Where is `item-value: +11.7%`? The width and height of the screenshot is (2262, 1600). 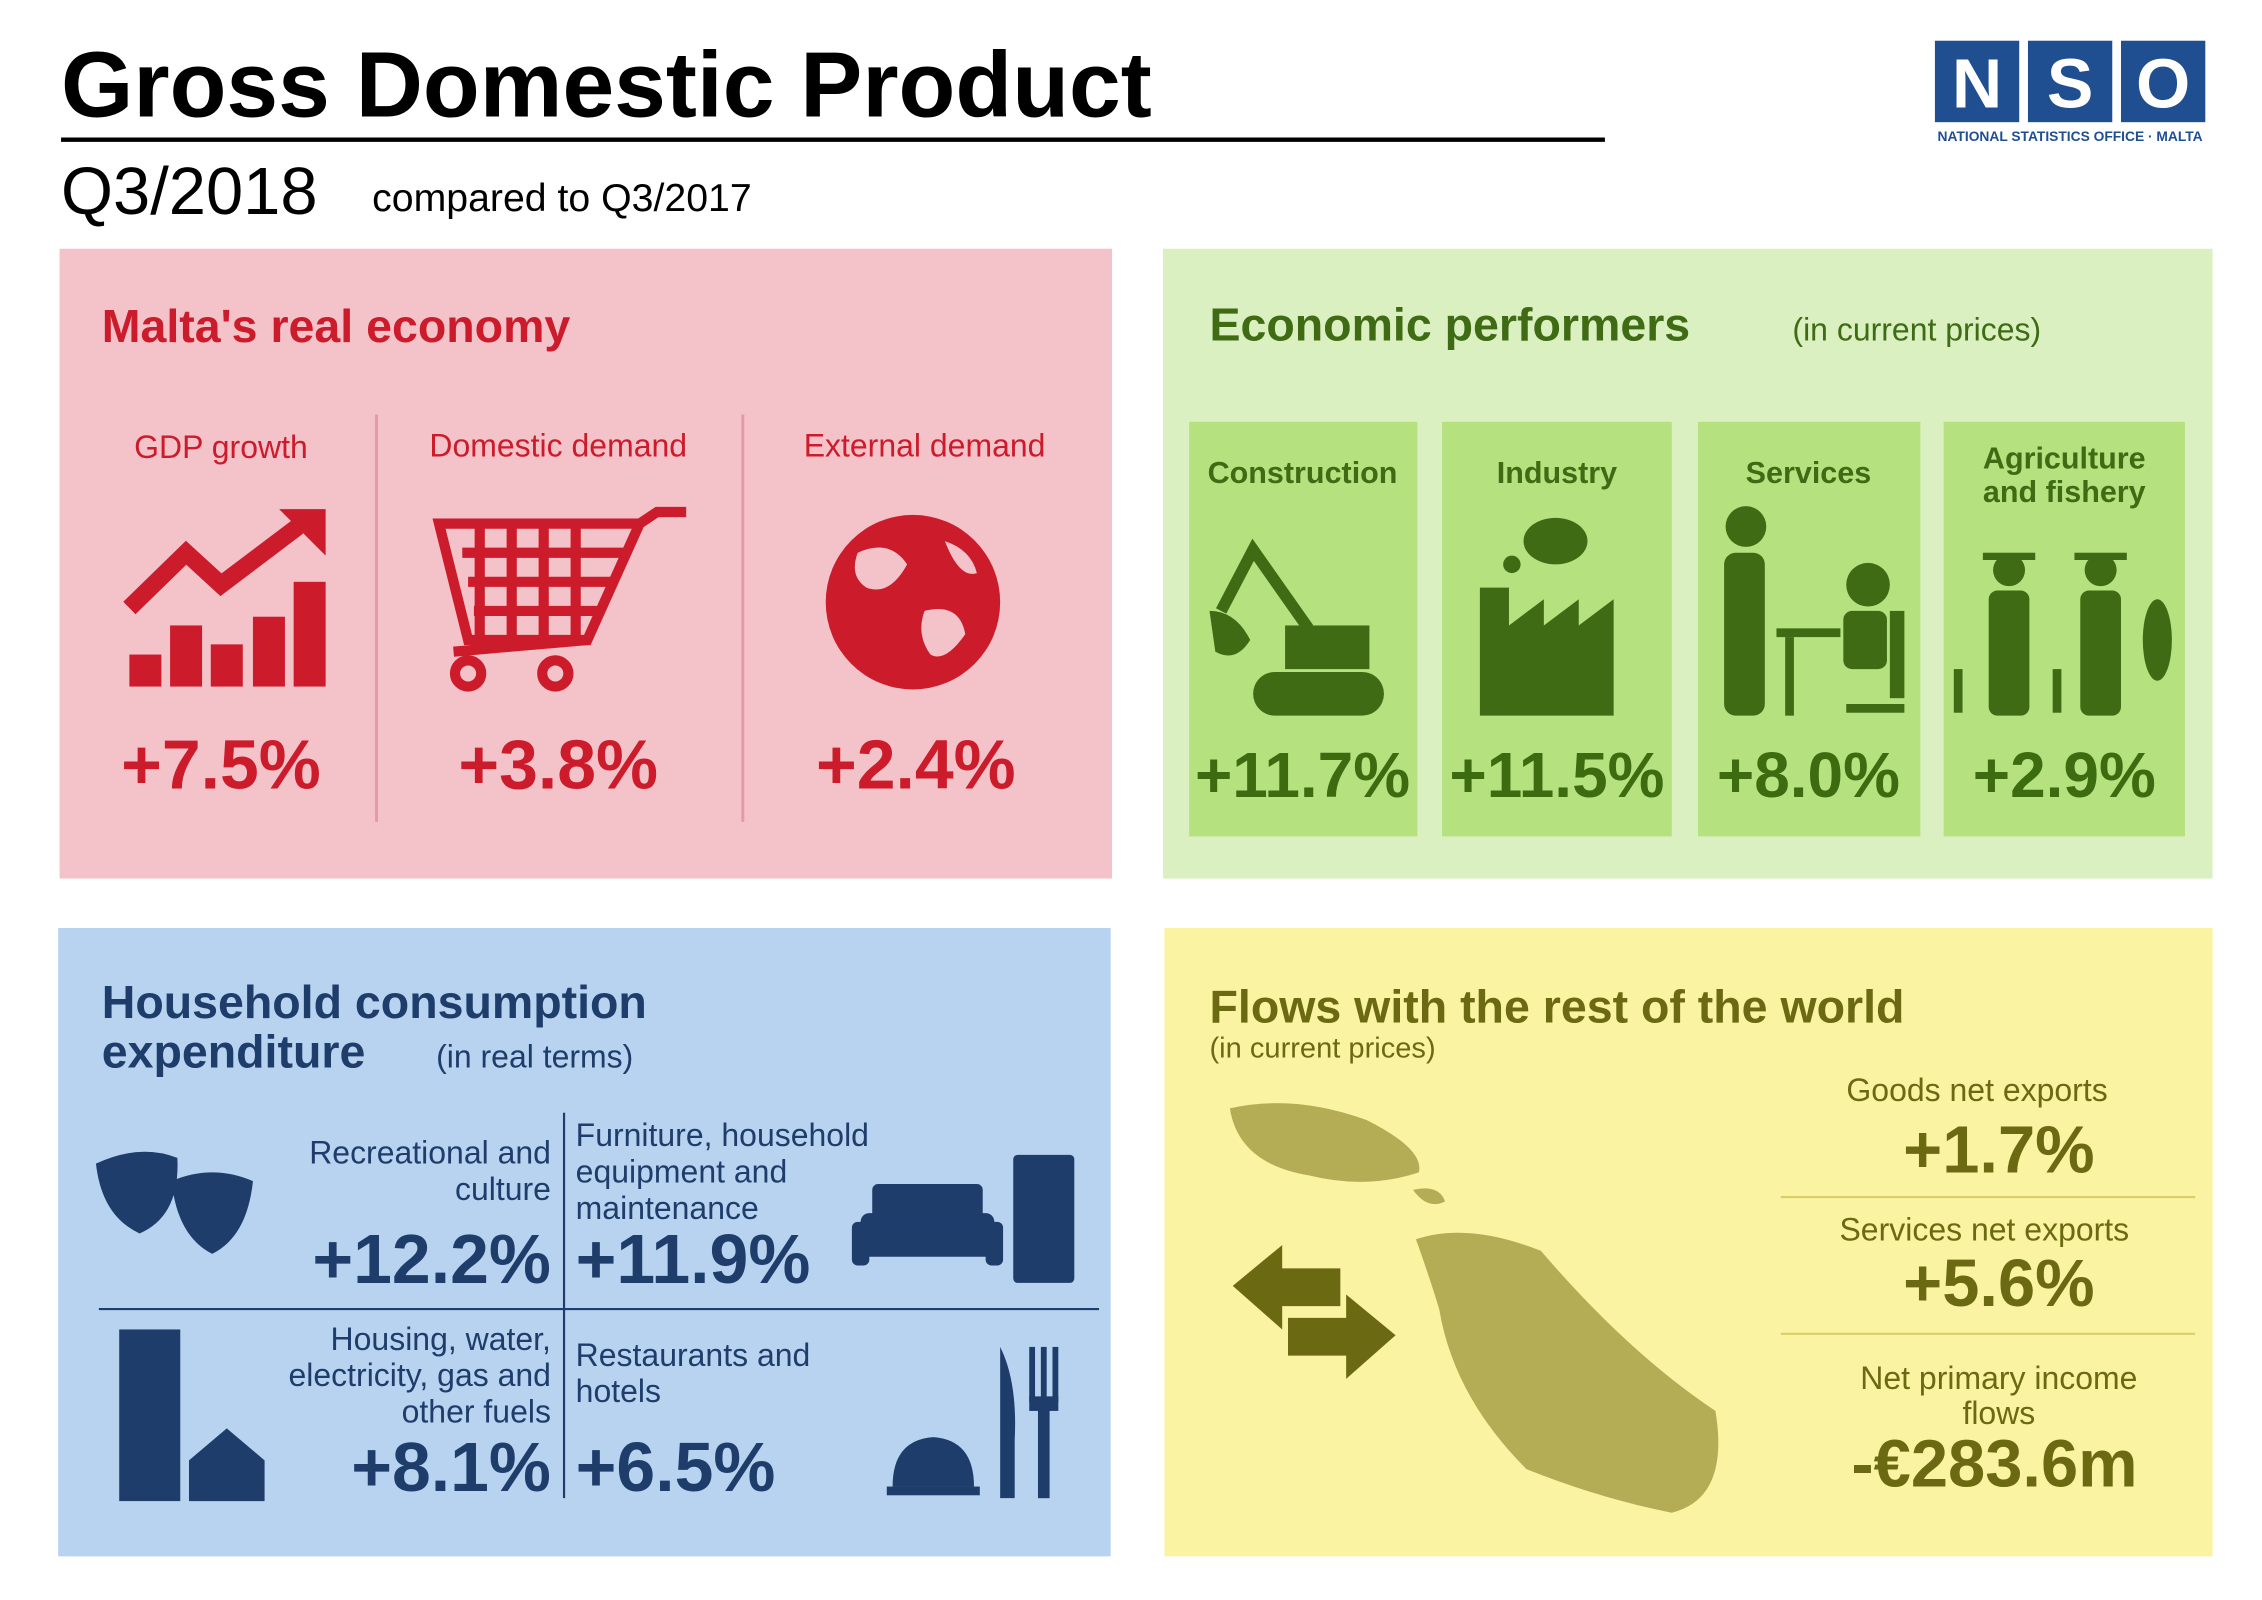
item-value: +11.7% is located at coordinates (1302, 775).